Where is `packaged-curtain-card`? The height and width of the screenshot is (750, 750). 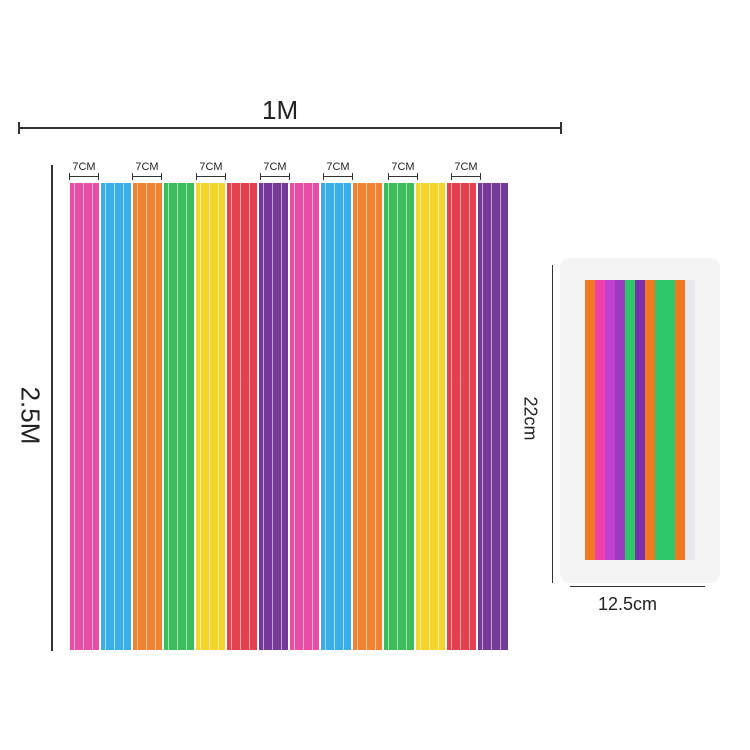 packaged-curtain-card is located at coordinates (640, 420).